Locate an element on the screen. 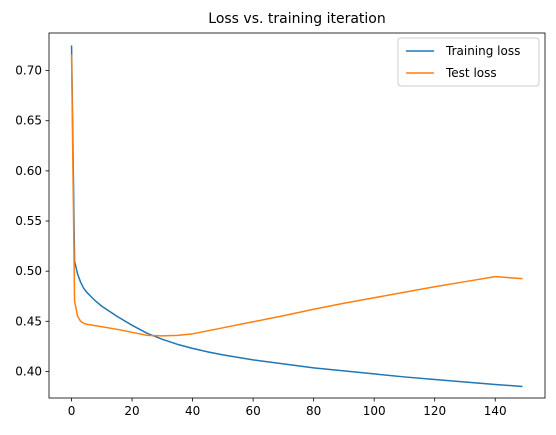  x-tick-label: 60 is located at coordinates (252, 411).